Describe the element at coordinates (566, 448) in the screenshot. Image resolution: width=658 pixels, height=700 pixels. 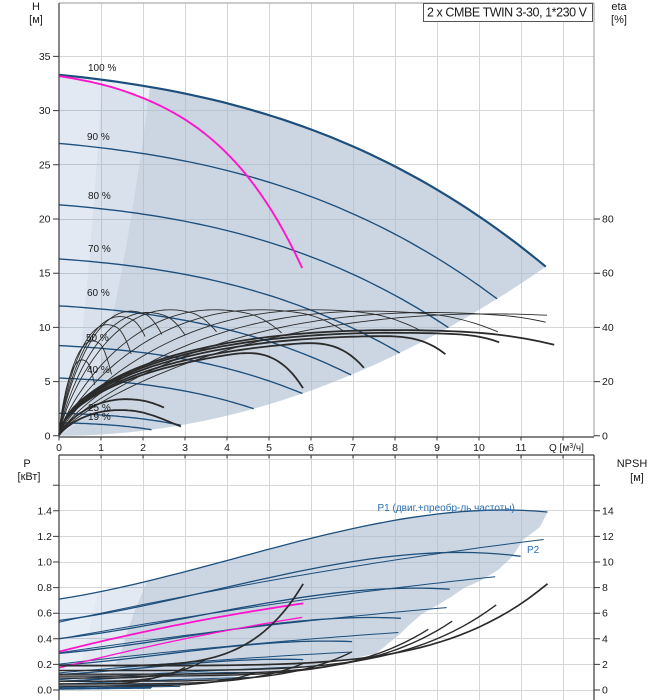
I see `svg-text: Q [м3/ч]` at that location.